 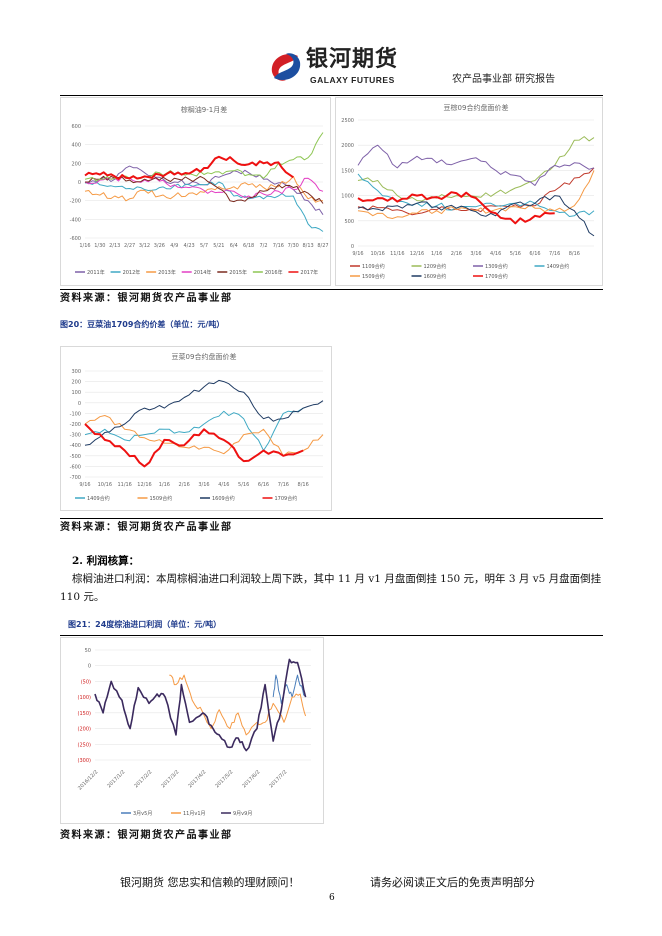 I want to click on x-tick-label: 2017/5/2, so click(x=224, y=779).